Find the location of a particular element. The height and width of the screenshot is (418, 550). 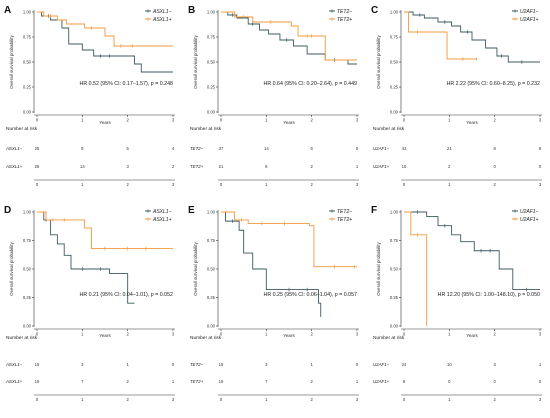

x-tick-label-b: 3 is located at coordinates (357, 120).